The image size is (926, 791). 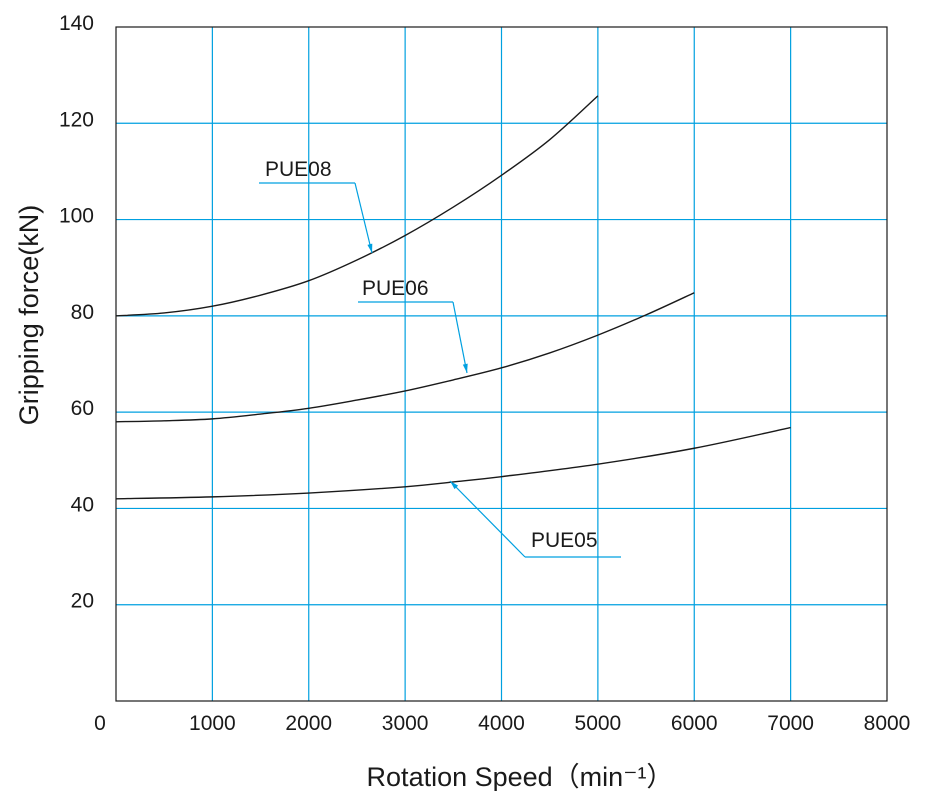 I want to click on x-tick-label: 4000, so click(x=501, y=723).